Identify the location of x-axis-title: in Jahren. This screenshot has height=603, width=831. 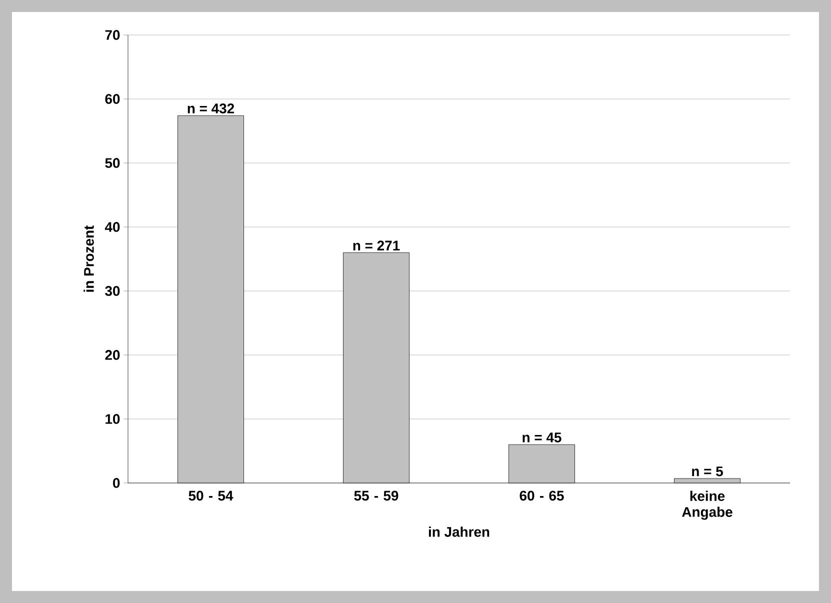
(459, 531).